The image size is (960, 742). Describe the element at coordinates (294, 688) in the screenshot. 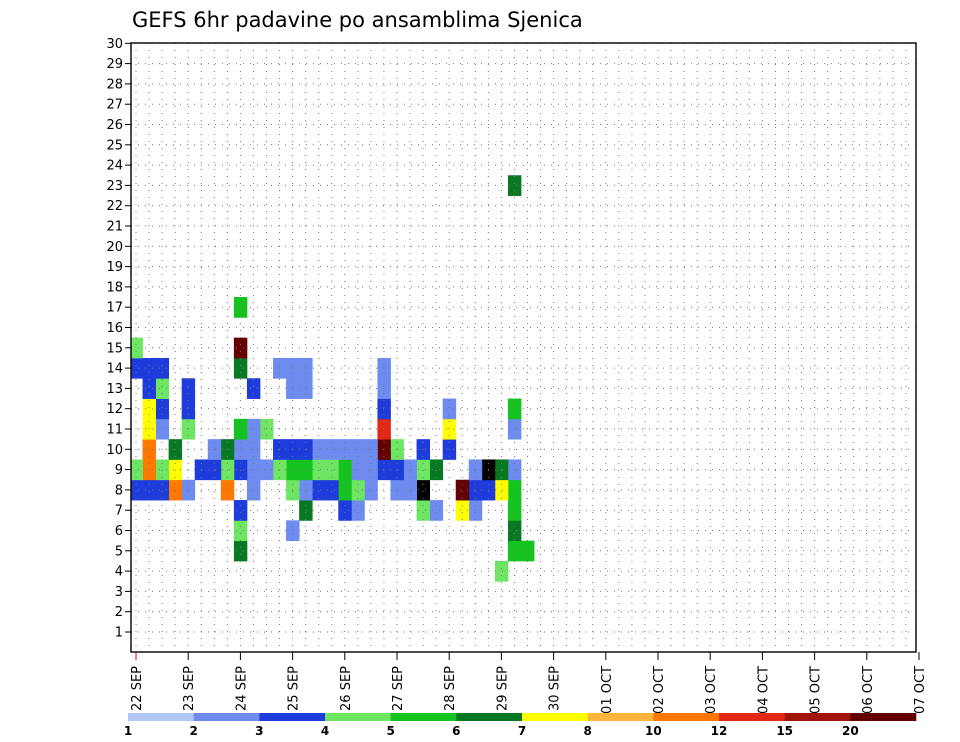

I see `x-tick-label: 25 SEP` at that location.